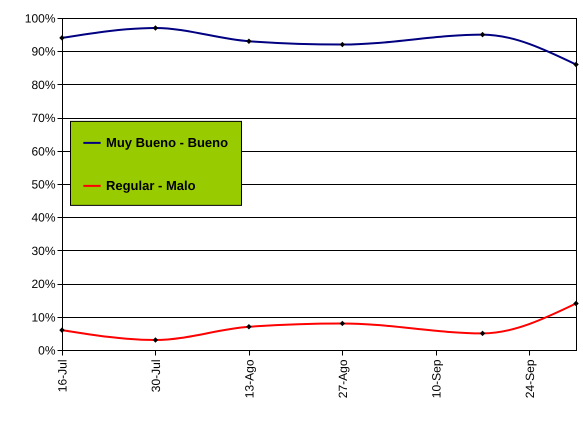 This screenshot has height=421, width=583. Describe the element at coordinates (43, 151) in the screenshot. I see `y-tick-label: 60%` at that location.